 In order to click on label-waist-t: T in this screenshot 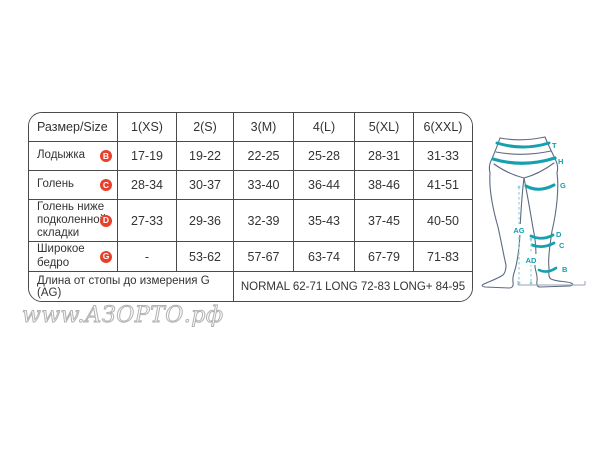, I will do `click(554, 145)`.